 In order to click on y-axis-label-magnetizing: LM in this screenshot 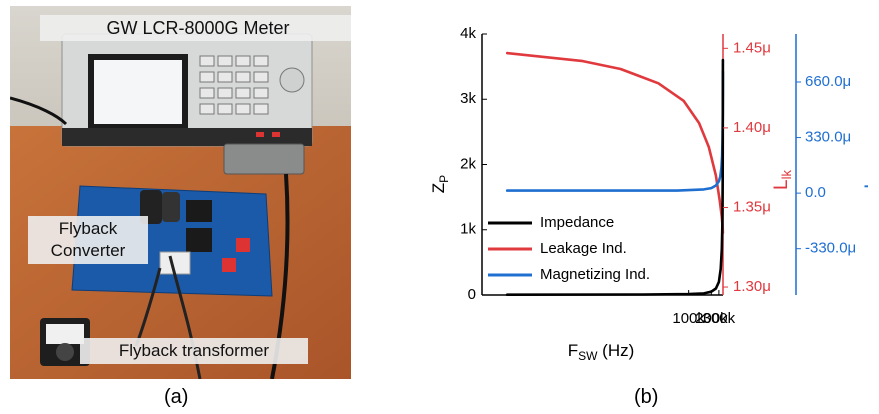, I will do `click(865, 177)`.